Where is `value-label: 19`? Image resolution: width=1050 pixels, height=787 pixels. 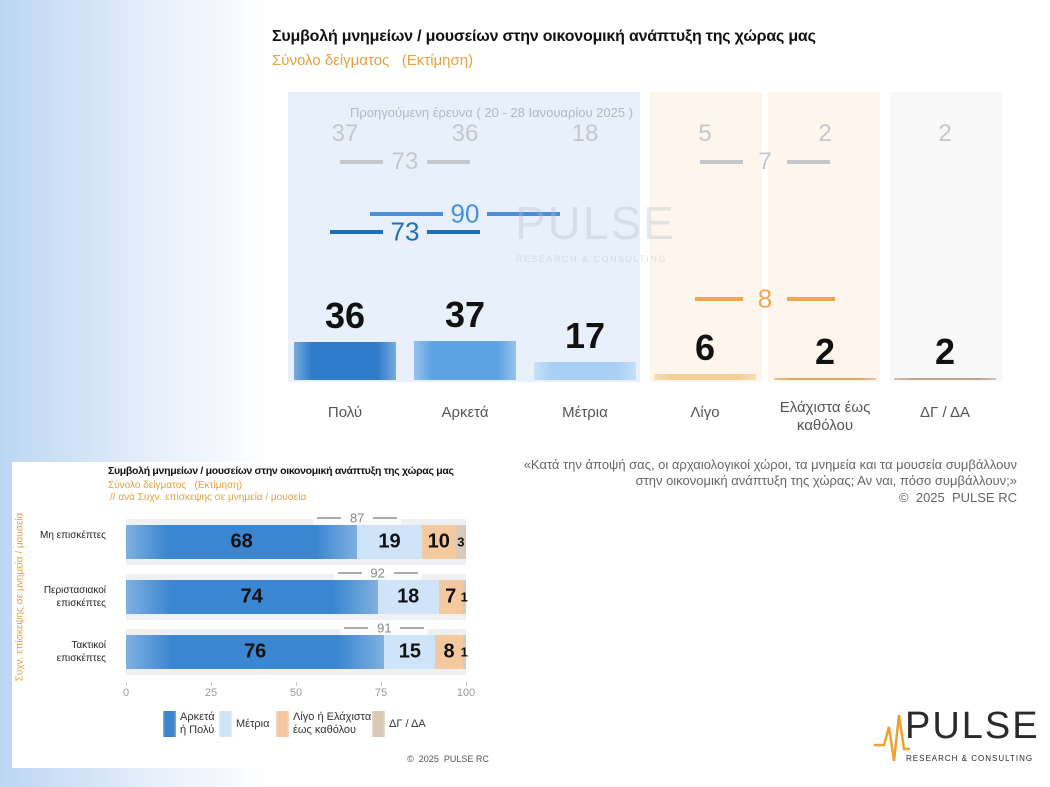
value-label: 19 is located at coordinates (389, 541).